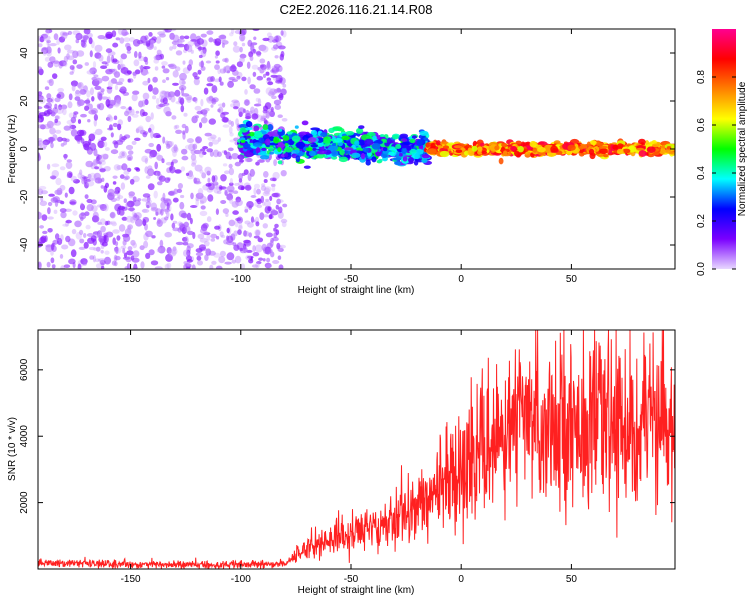  Describe the element at coordinates (24, 244) in the screenshot. I see `y-tick-label: -40` at that location.